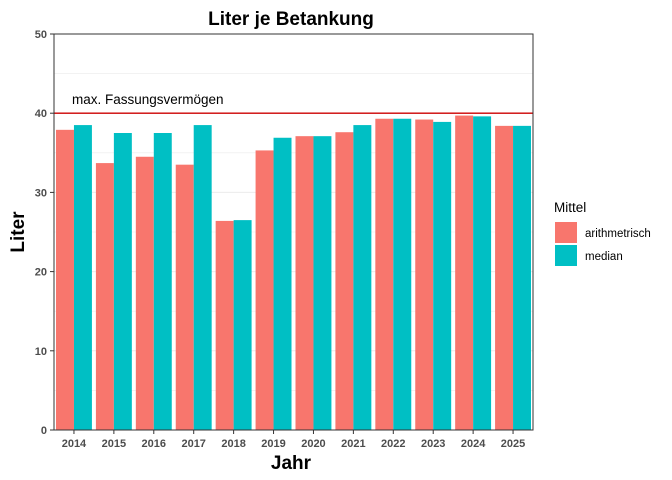  What do you see at coordinates (44, 431) in the screenshot?
I see `y-tick-label: 0` at bounding box center [44, 431].